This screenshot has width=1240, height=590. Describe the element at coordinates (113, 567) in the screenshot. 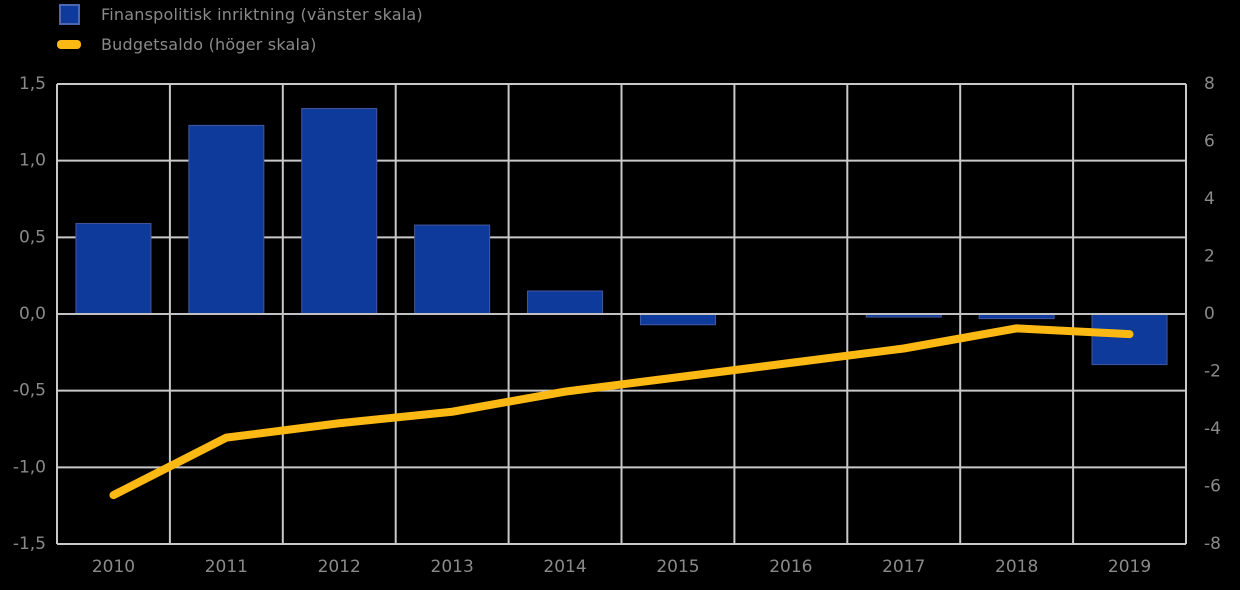

I see `svg-text: 2010` at that location.